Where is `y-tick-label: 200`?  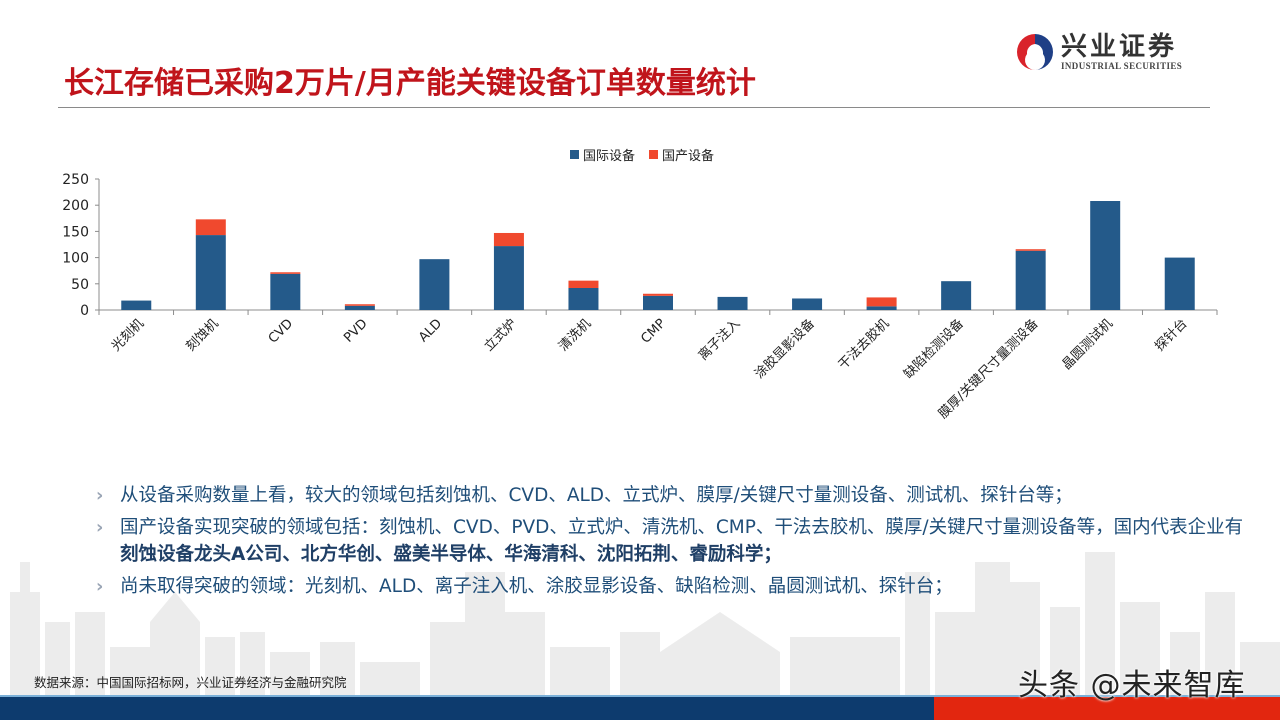
y-tick-label: 200 is located at coordinates (75, 206).